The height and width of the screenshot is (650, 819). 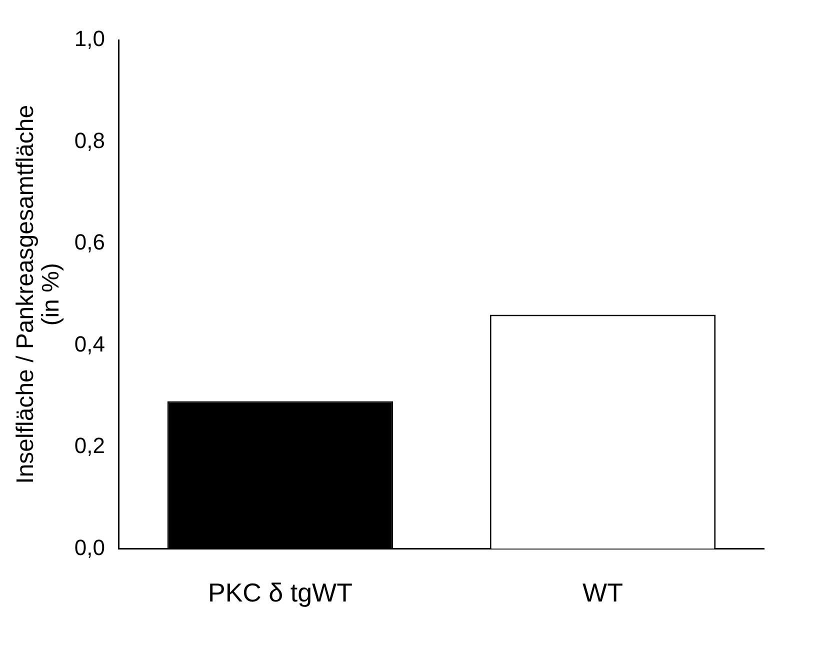 What do you see at coordinates (89, 39) in the screenshot?
I see `y-tick-label: 1,0` at bounding box center [89, 39].